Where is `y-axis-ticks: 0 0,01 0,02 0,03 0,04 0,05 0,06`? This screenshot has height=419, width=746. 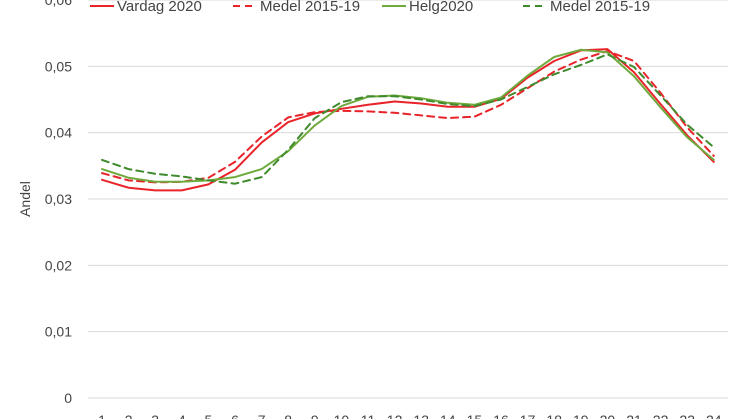 y-axis-ticks: 0 0,01 0,02 0,03 0,04 0,05 0,06 is located at coordinates (58, 203).